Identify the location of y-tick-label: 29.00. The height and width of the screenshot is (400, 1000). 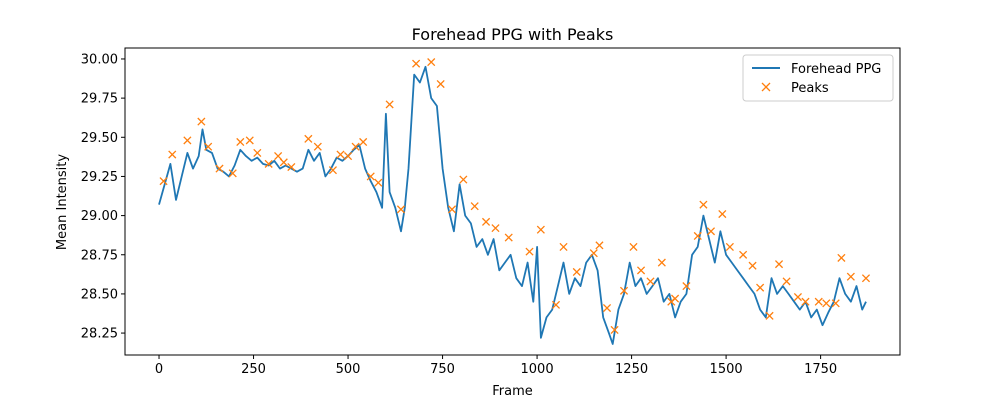
(99, 216).